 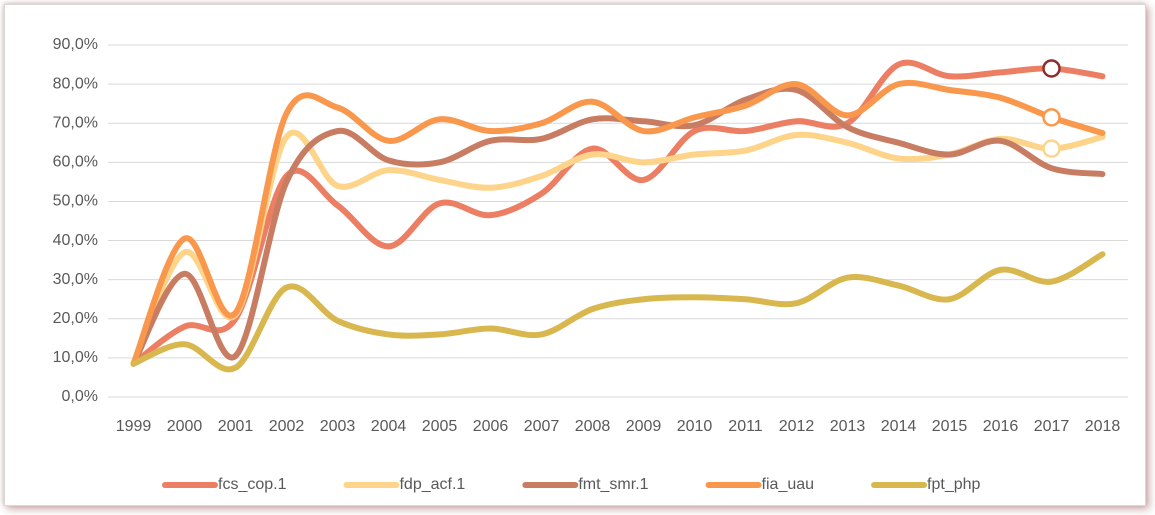 I want to click on x-tick-label: 2000, so click(x=185, y=426).